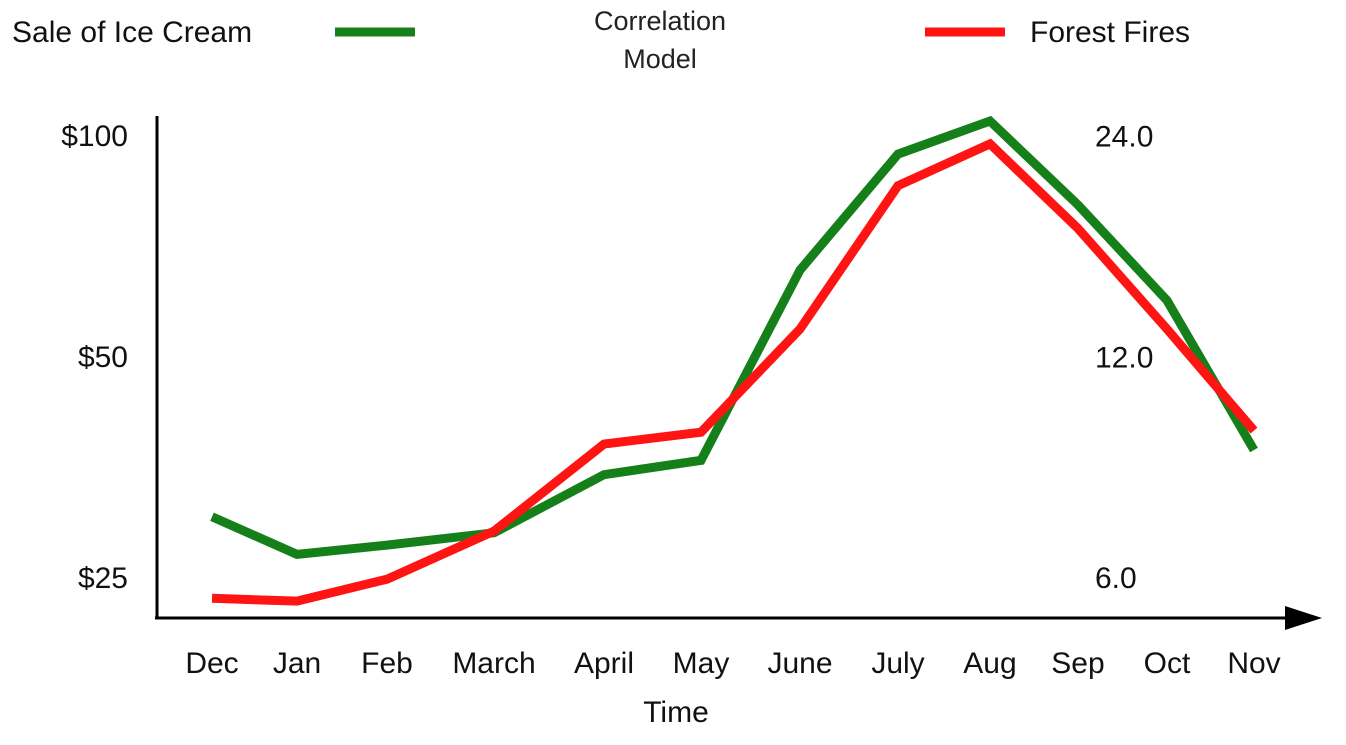 The image size is (1346, 745). What do you see at coordinates (103, 357) in the screenshot?
I see `y-tick-label: $50` at bounding box center [103, 357].